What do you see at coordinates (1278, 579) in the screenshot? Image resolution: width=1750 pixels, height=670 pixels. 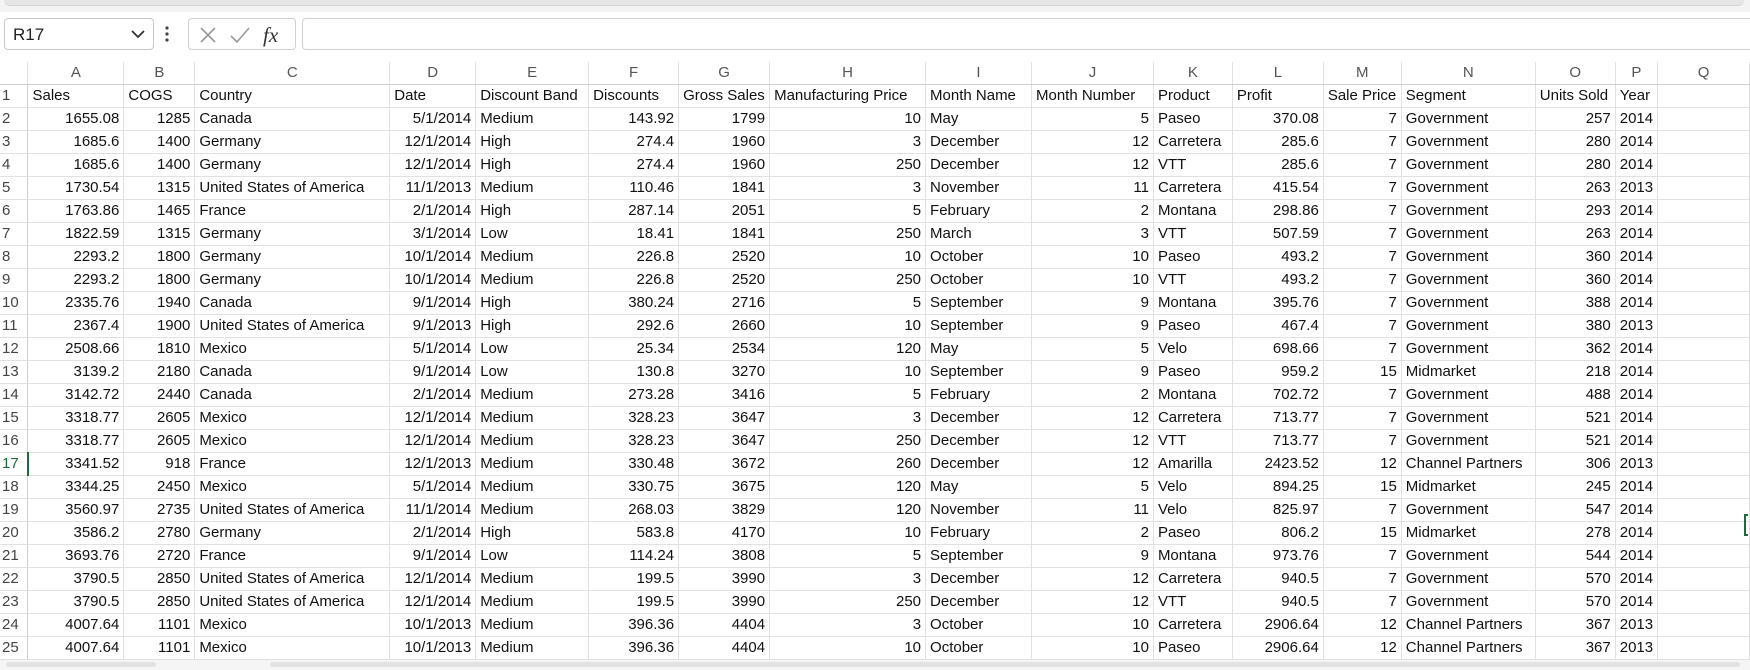 I see `cell: 940.5` at bounding box center [1278, 579].